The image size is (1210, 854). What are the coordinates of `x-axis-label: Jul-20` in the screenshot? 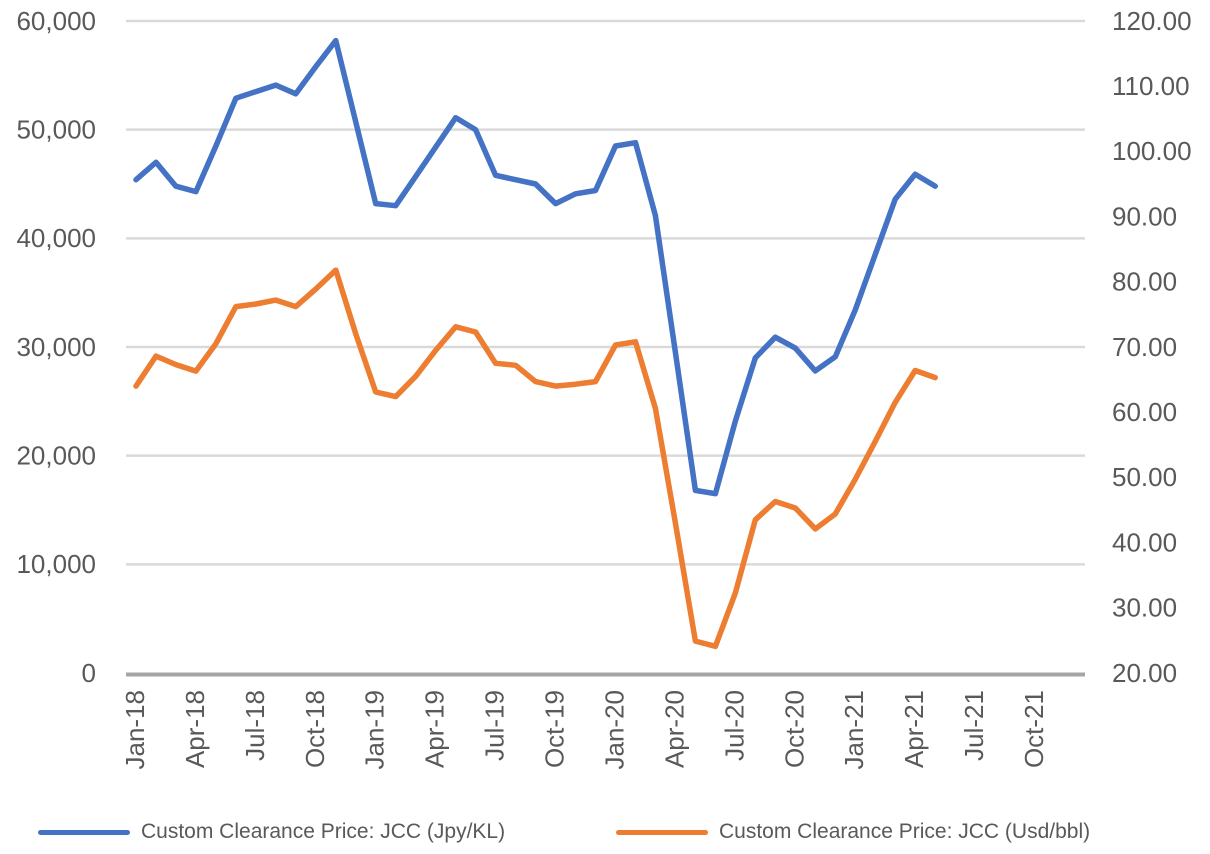 It's located at (734, 725).